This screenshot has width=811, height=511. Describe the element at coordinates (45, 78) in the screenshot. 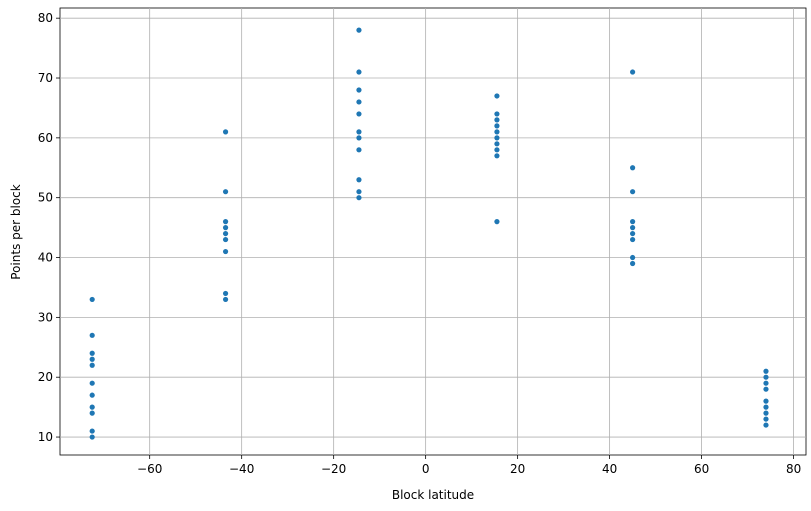

I see `y-tick-label: 70` at that location.